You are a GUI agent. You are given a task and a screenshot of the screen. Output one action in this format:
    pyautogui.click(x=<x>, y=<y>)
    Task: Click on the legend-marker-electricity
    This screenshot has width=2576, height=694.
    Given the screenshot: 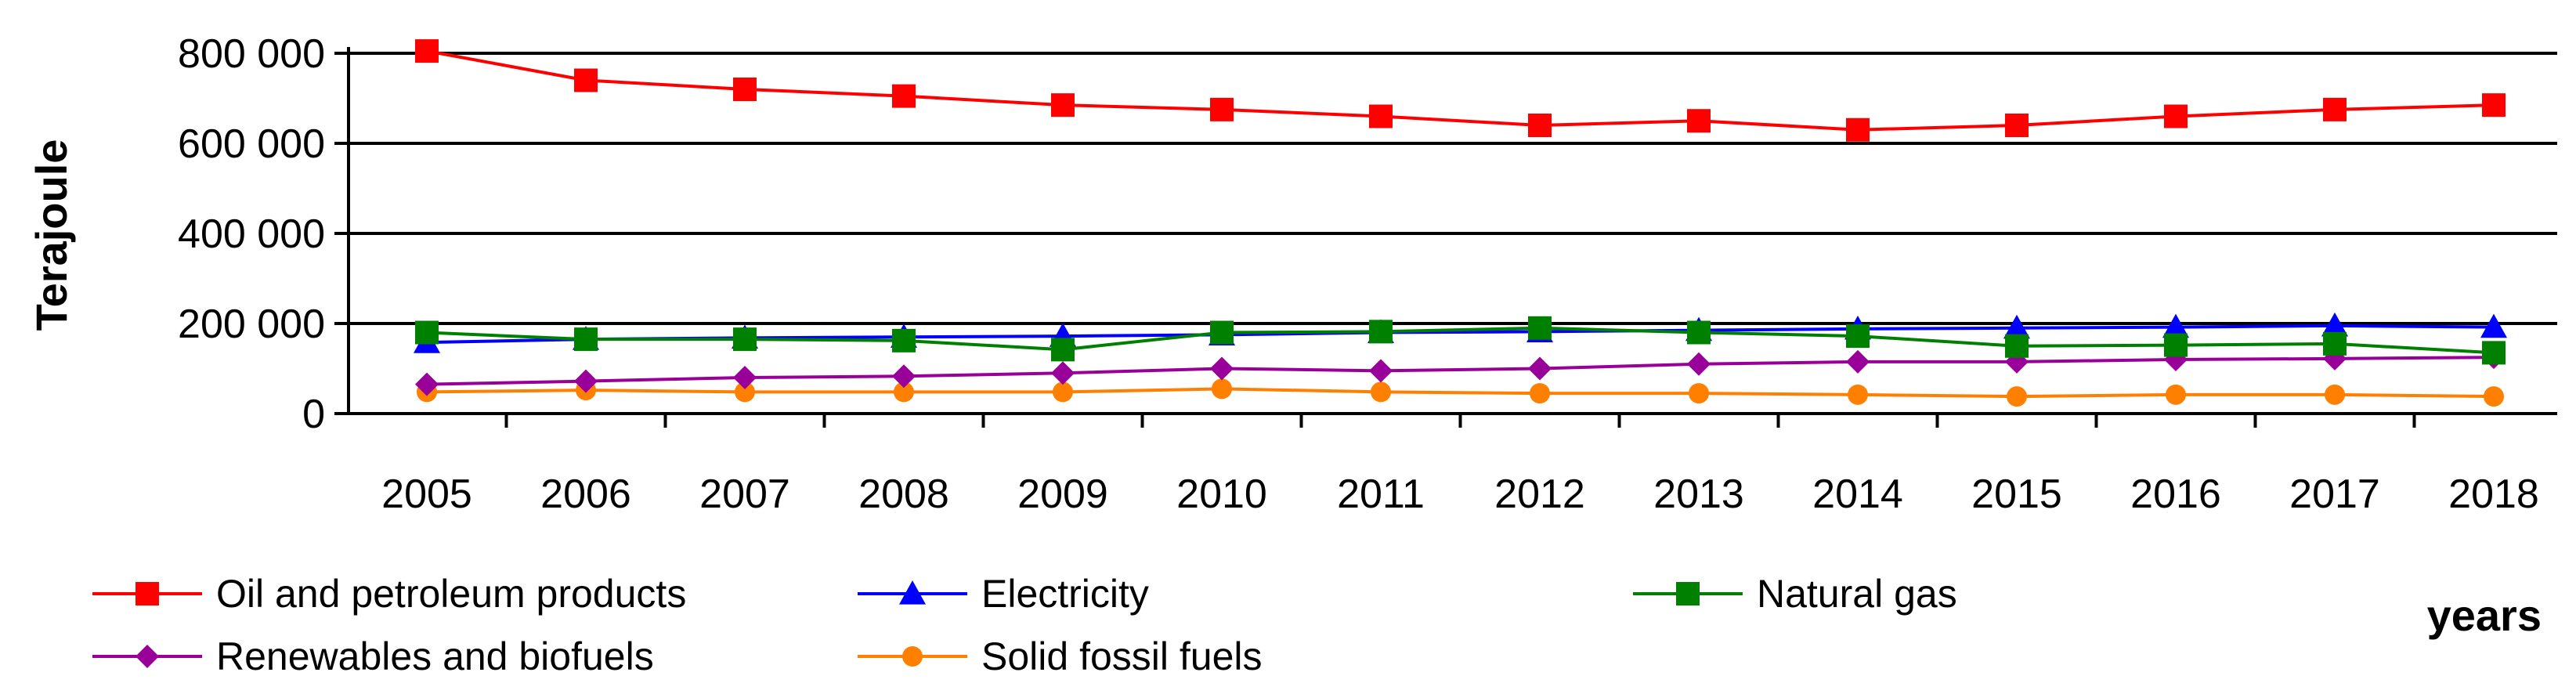 What is the action you would take?
    pyautogui.click(x=912, y=592)
    